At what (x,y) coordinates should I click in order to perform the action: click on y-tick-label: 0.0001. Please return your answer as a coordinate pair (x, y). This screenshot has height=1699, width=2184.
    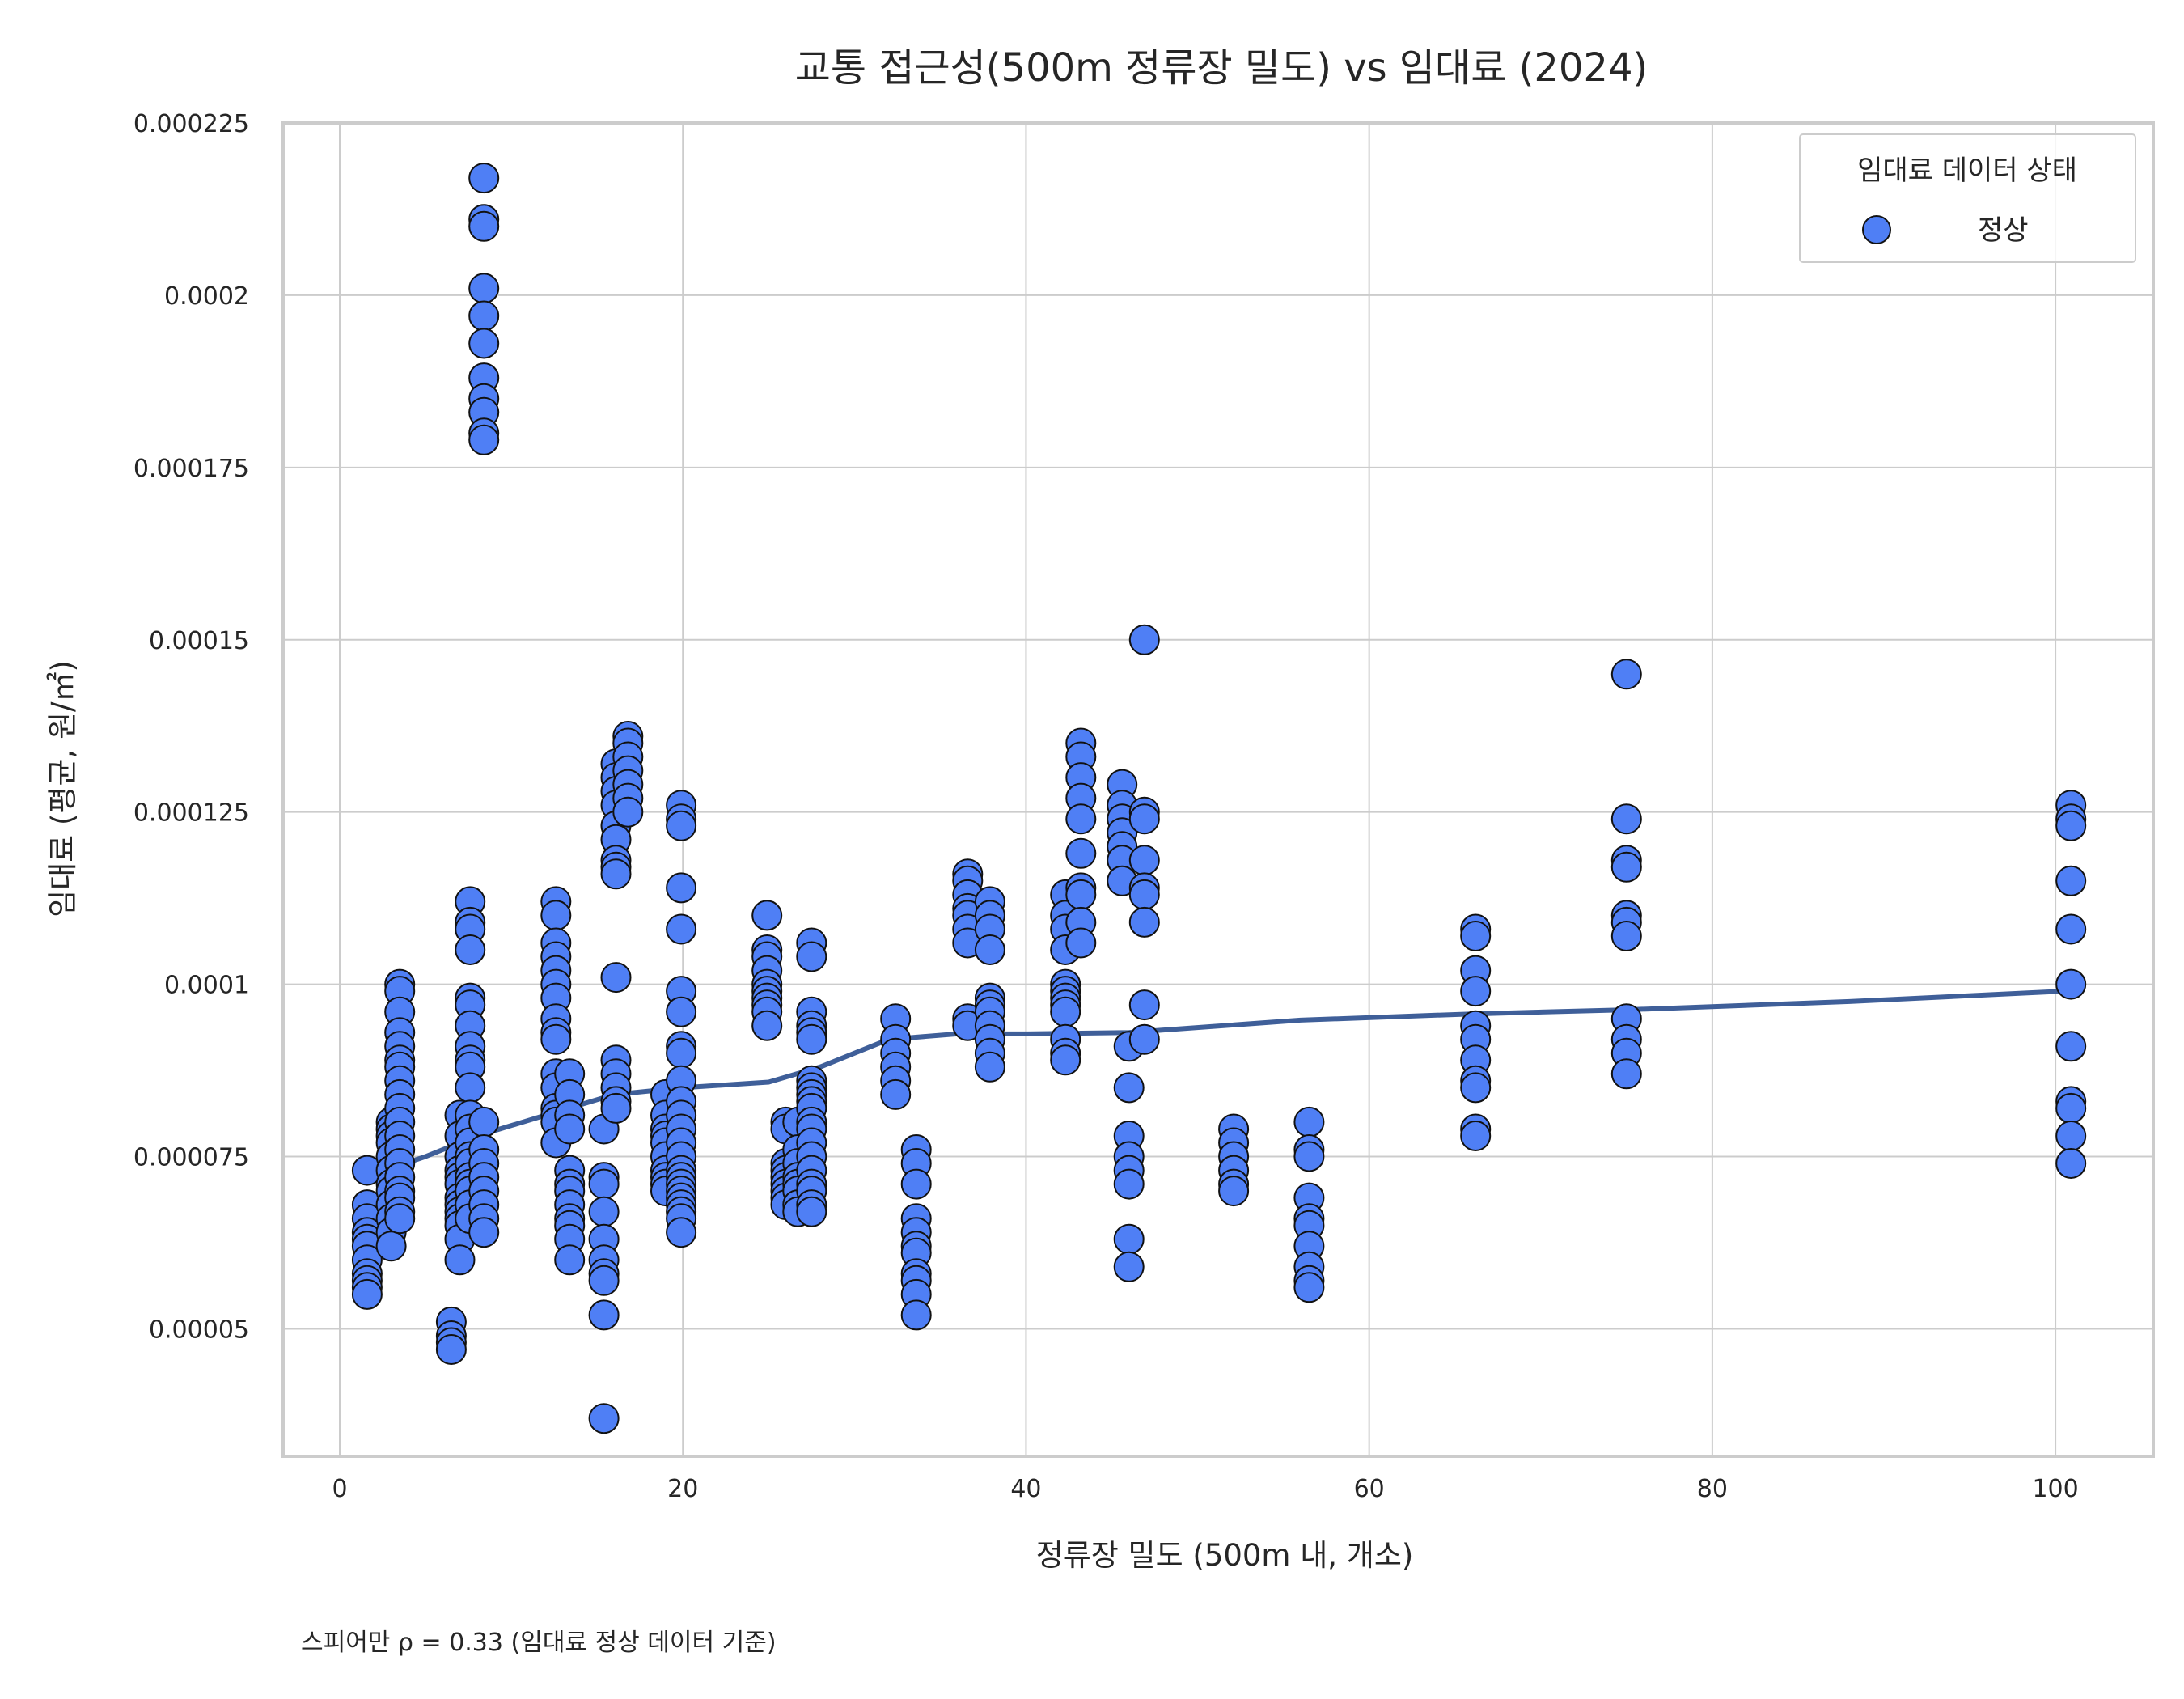
    Looking at the image, I should click on (206, 986).